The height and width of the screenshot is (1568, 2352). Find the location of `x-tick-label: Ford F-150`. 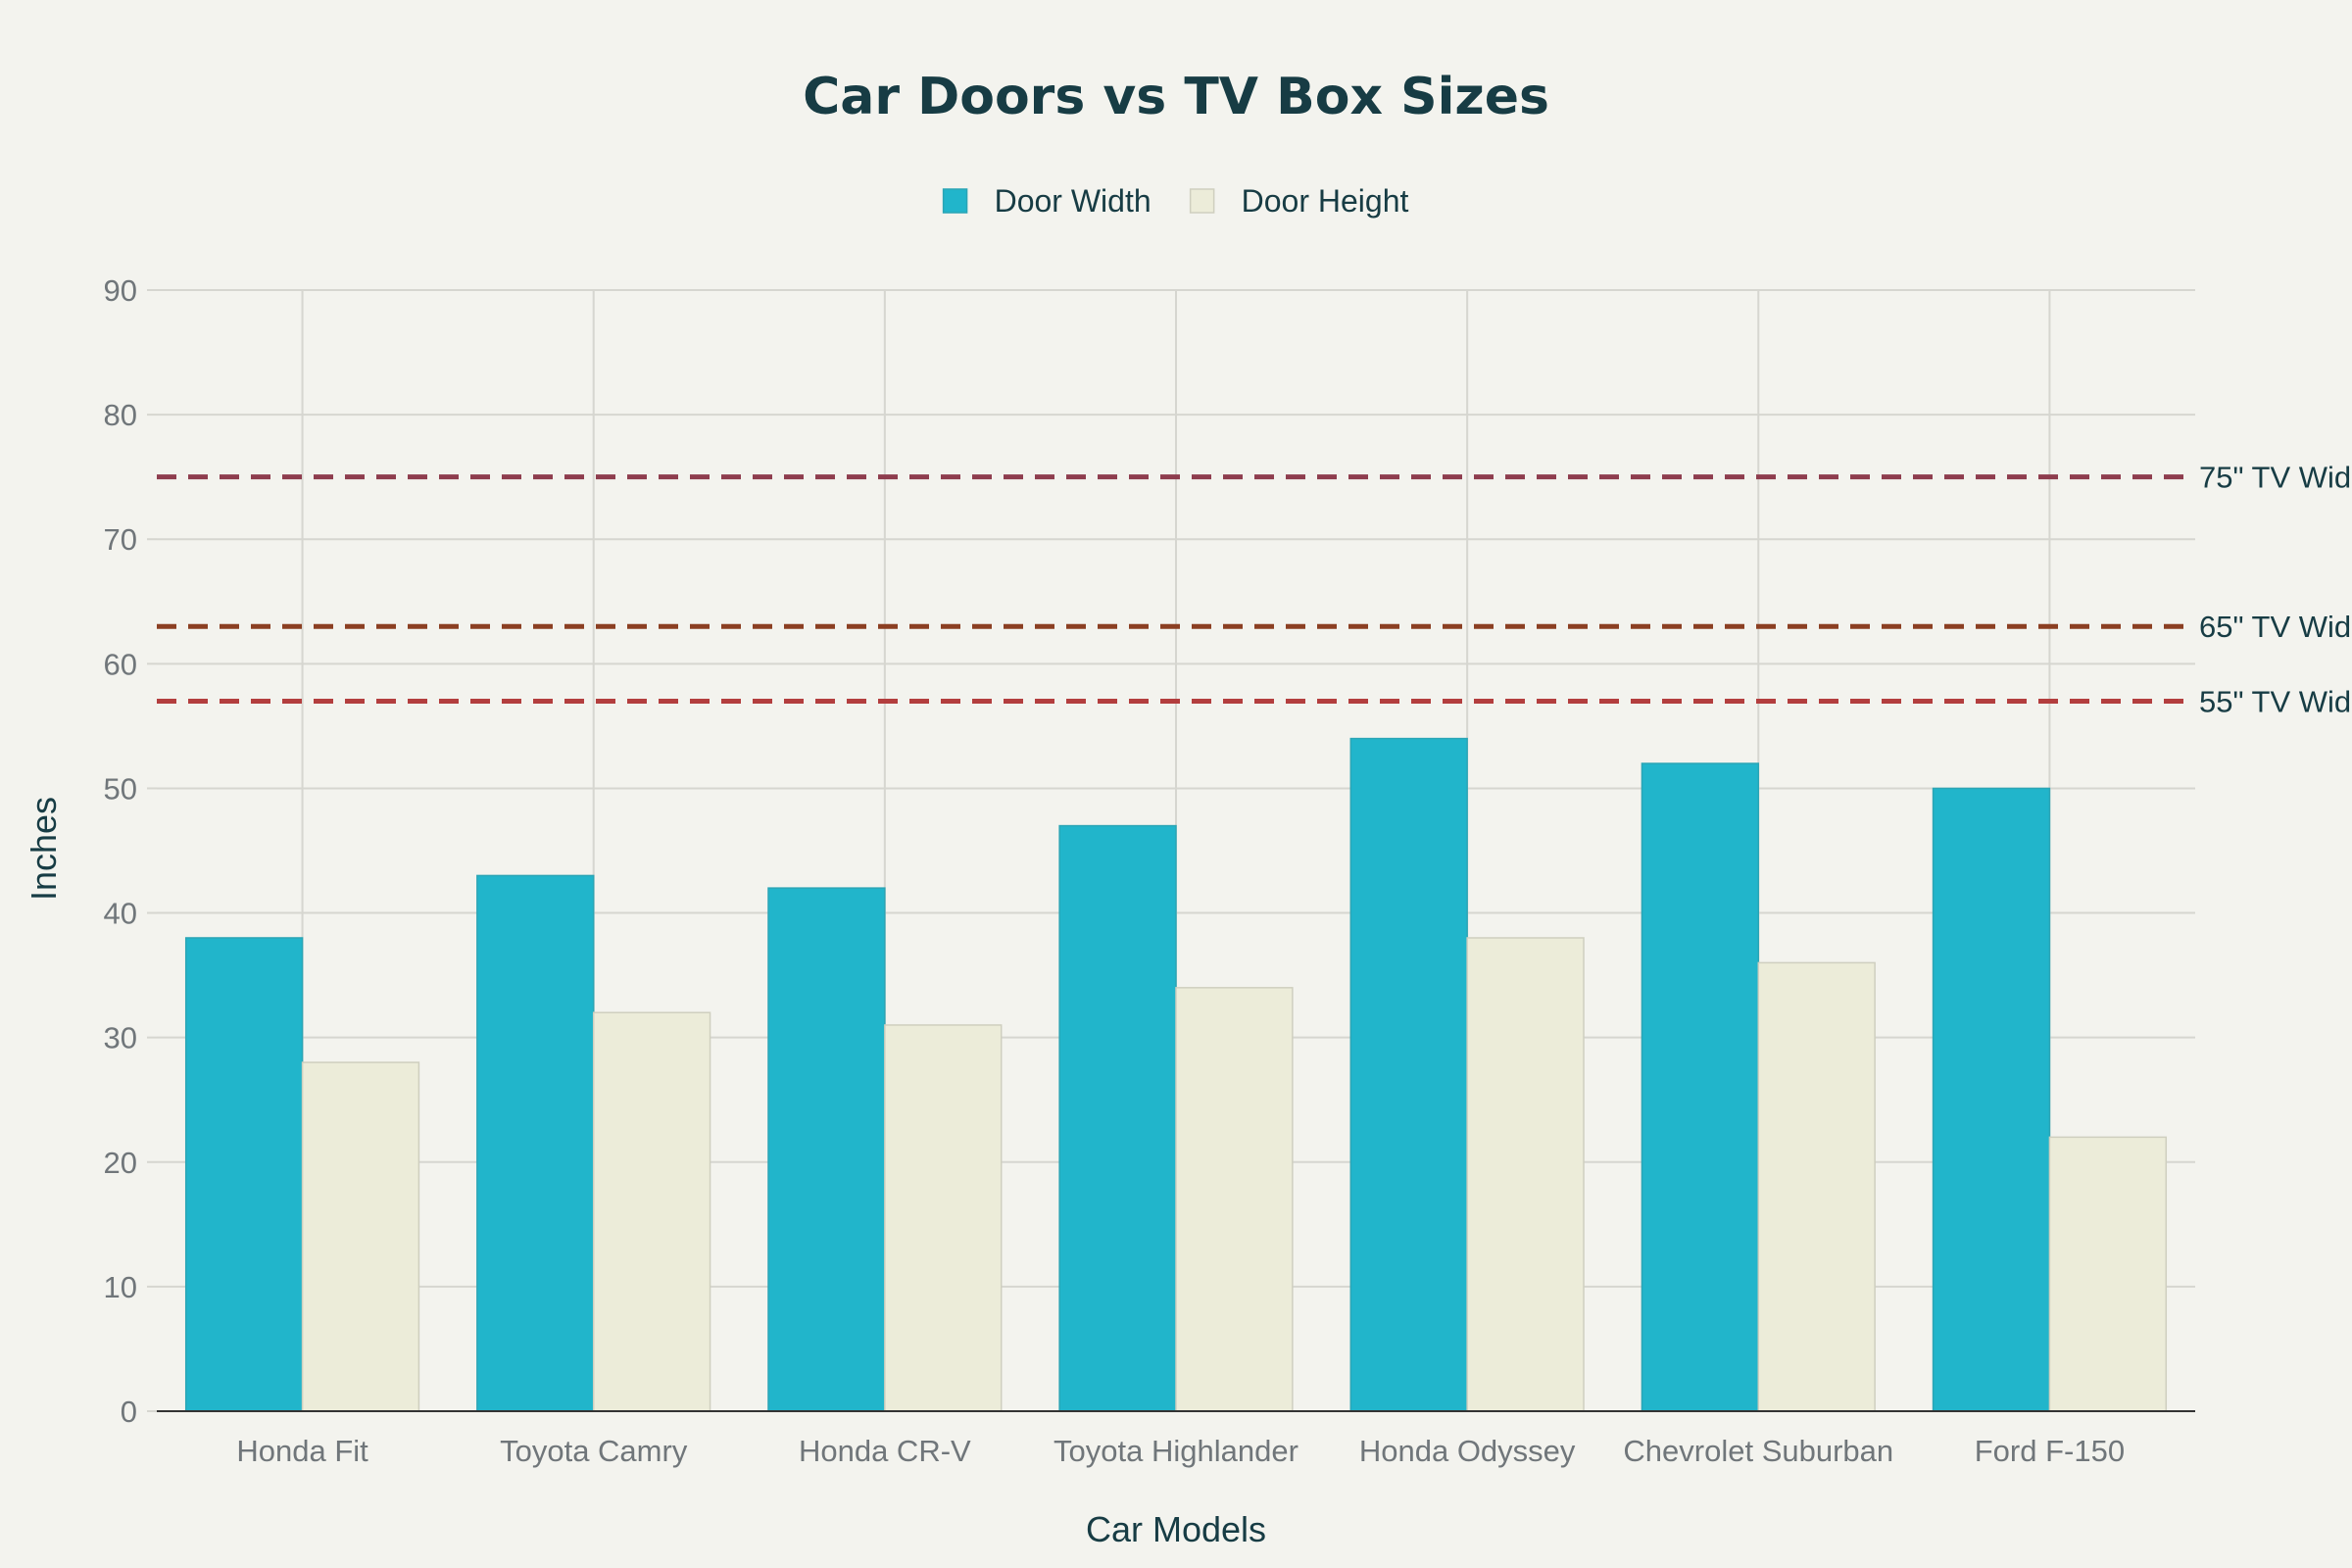

x-tick-label: Ford F-150 is located at coordinates (2050, 1451).